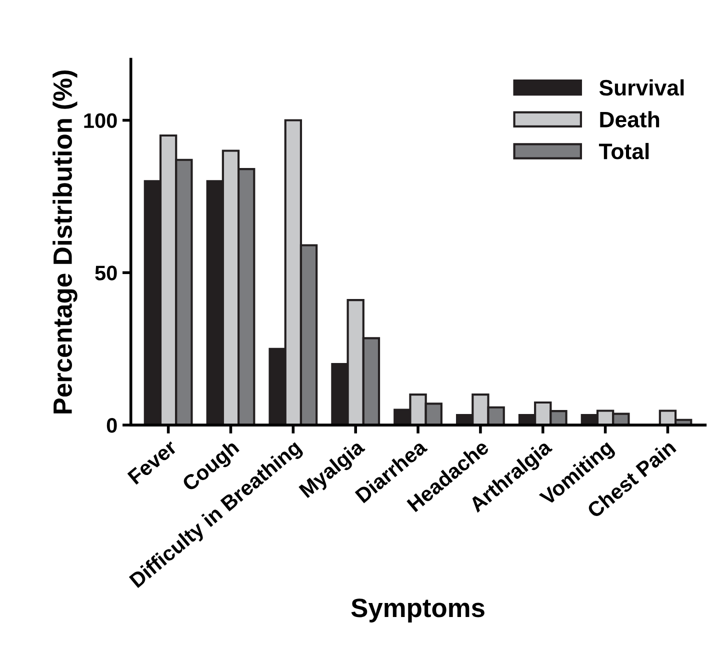  Describe the element at coordinates (65, 242) in the screenshot. I see `y-axis-title: Percentage Distribution (%)` at that location.